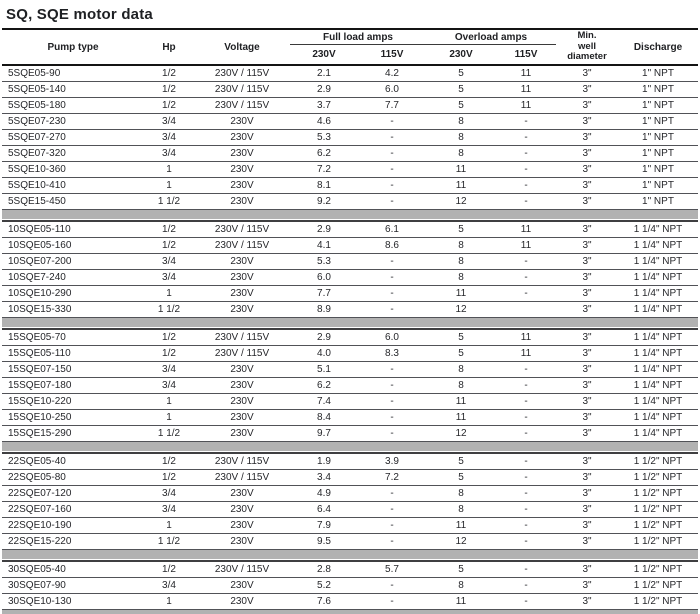 This screenshot has height=614, width=700. Describe the element at coordinates (169, 201) in the screenshot. I see `hp-cell: 1 1/2` at that location.